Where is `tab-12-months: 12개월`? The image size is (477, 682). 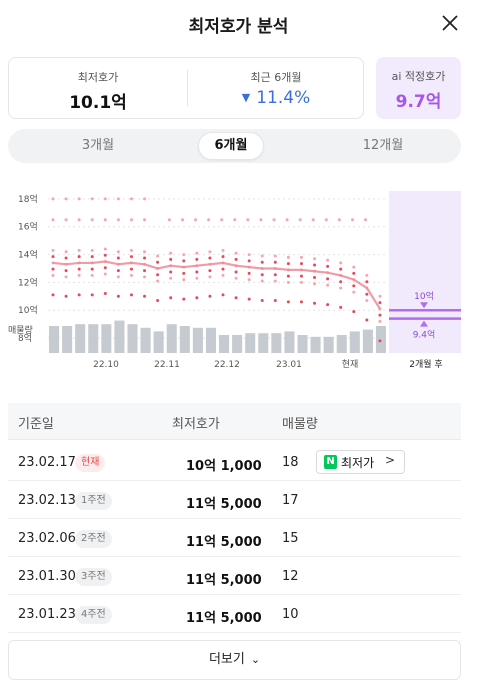 tab-12-months: 12개월 is located at coordinates (383, 145).